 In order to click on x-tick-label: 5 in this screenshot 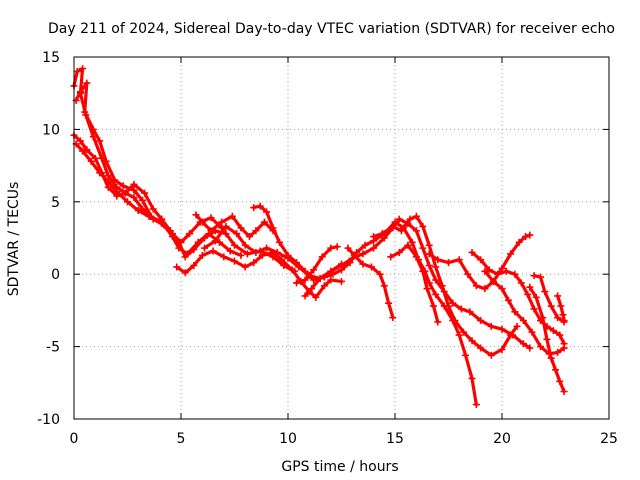, I will do `click(181, 439)`.